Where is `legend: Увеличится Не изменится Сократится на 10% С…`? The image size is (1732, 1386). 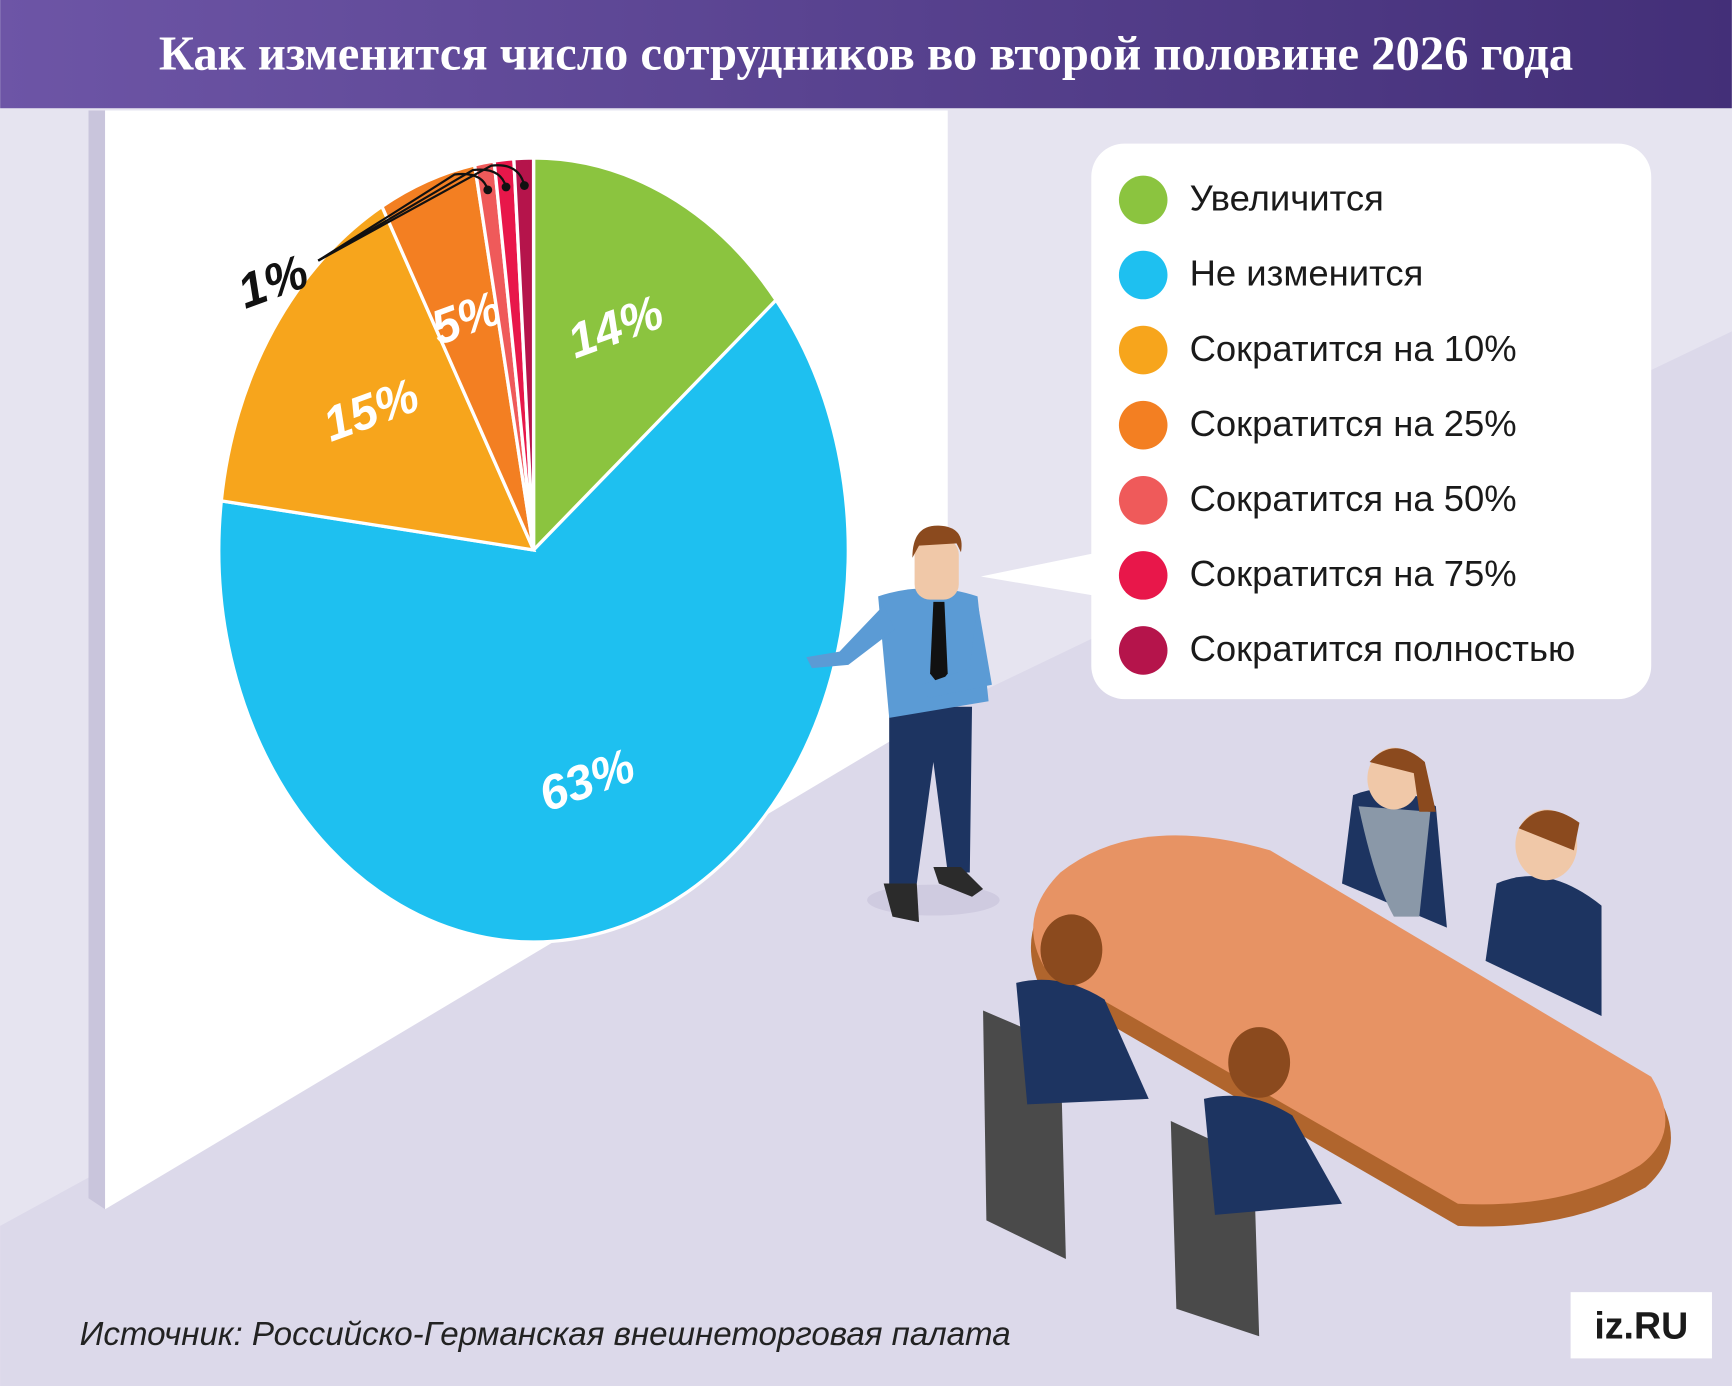 legend: Увеличится Не изменится Сократится на 10% С… is located at coordinates (1347, 425).